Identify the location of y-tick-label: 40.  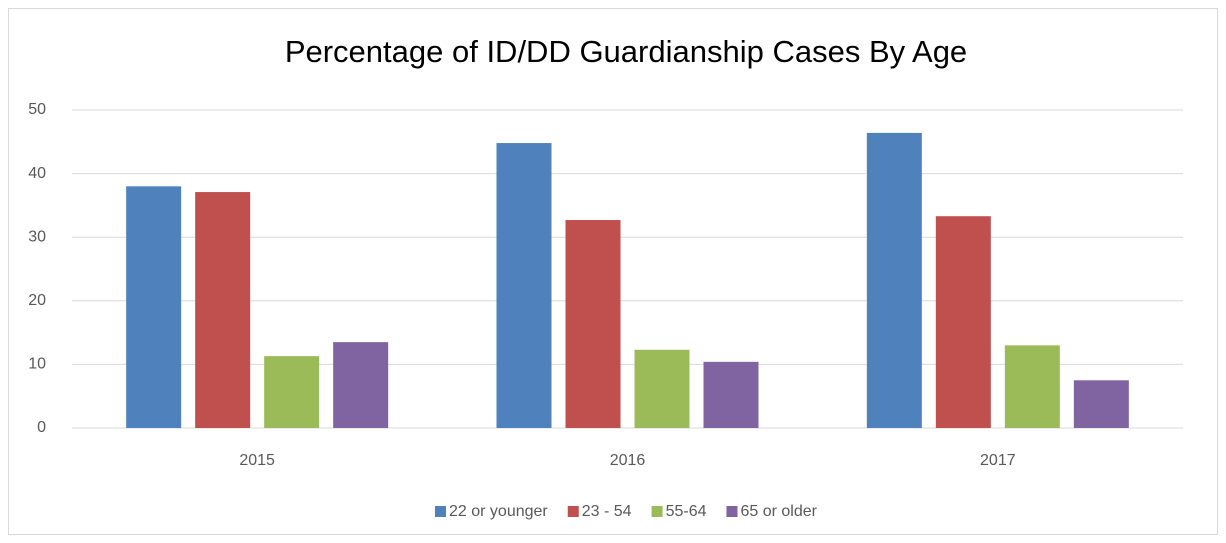
(37, 173).